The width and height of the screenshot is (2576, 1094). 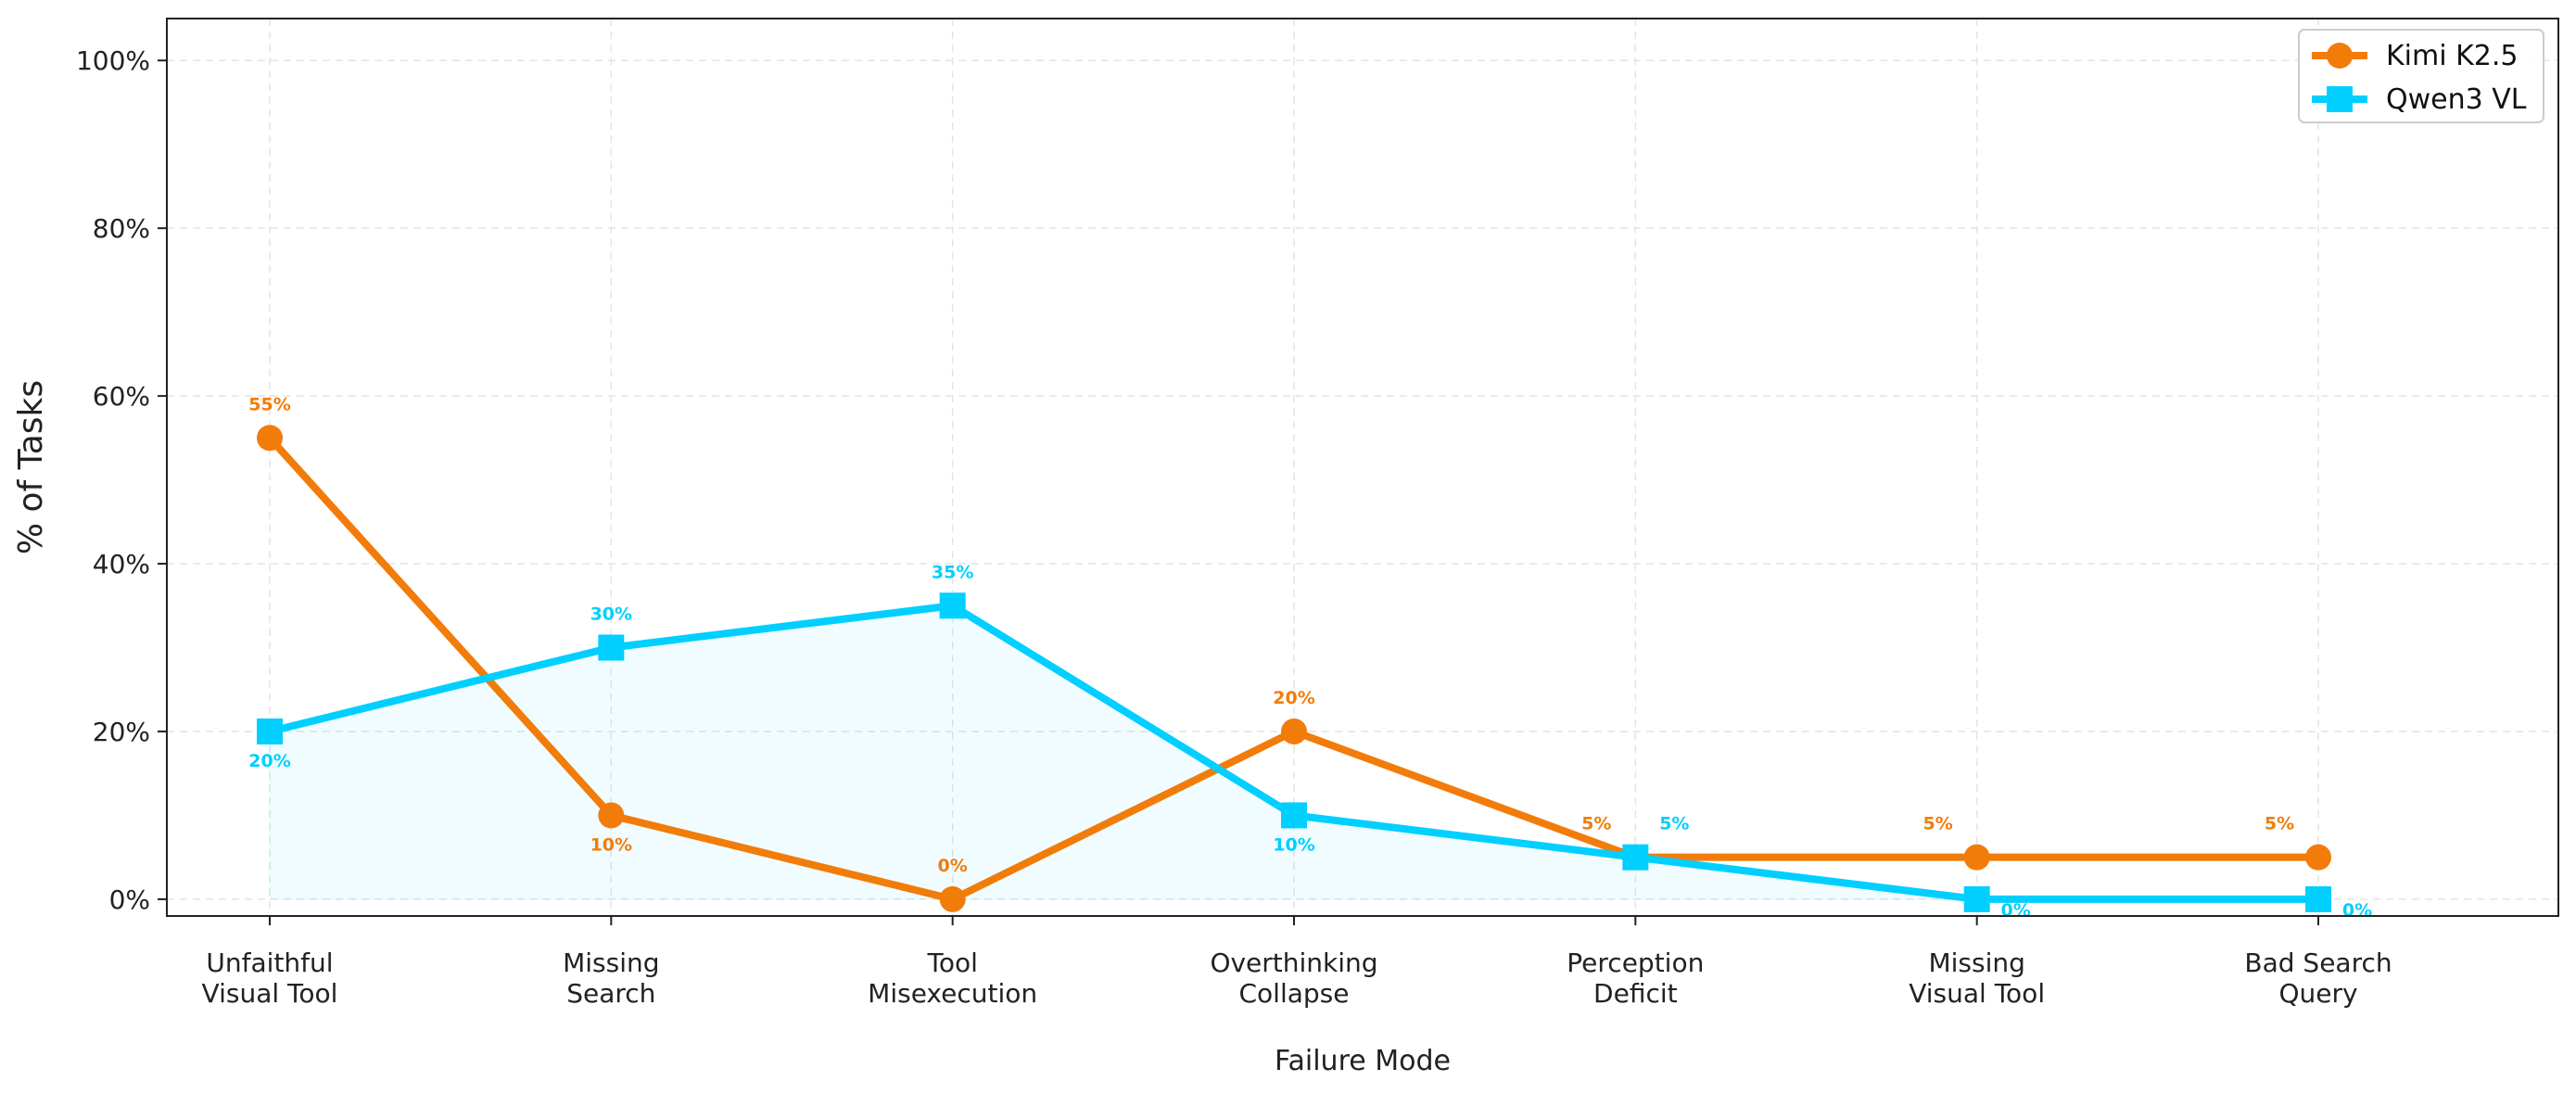 I want to click on x-tick-label: Unfaithful, so click(x=269, y=963).